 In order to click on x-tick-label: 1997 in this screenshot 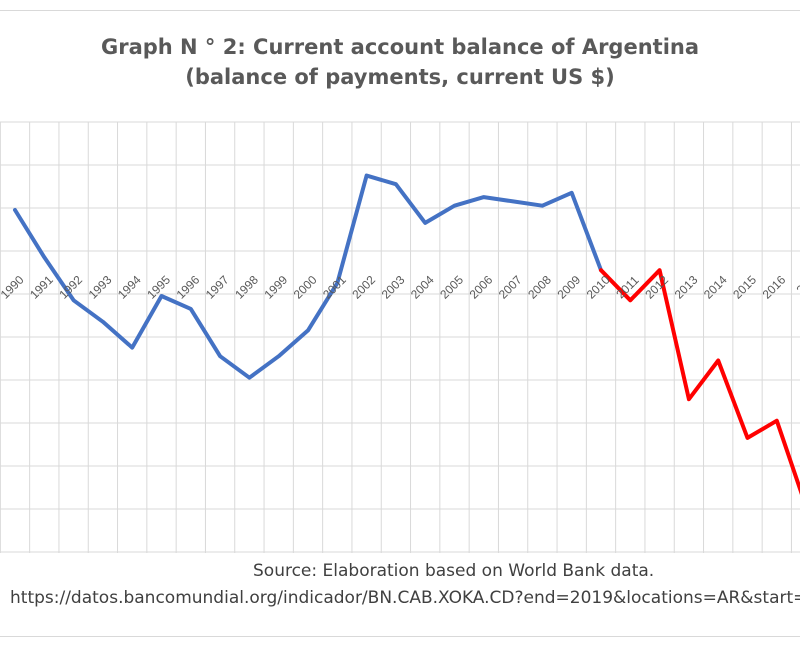, I will do `click(217, 287)`.